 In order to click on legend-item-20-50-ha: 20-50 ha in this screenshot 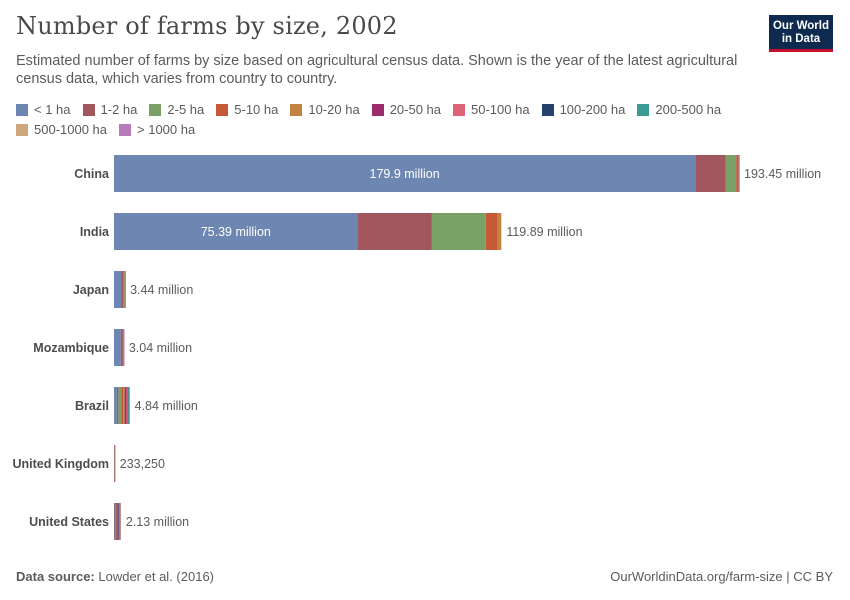, I will do `click(406, 109)`.